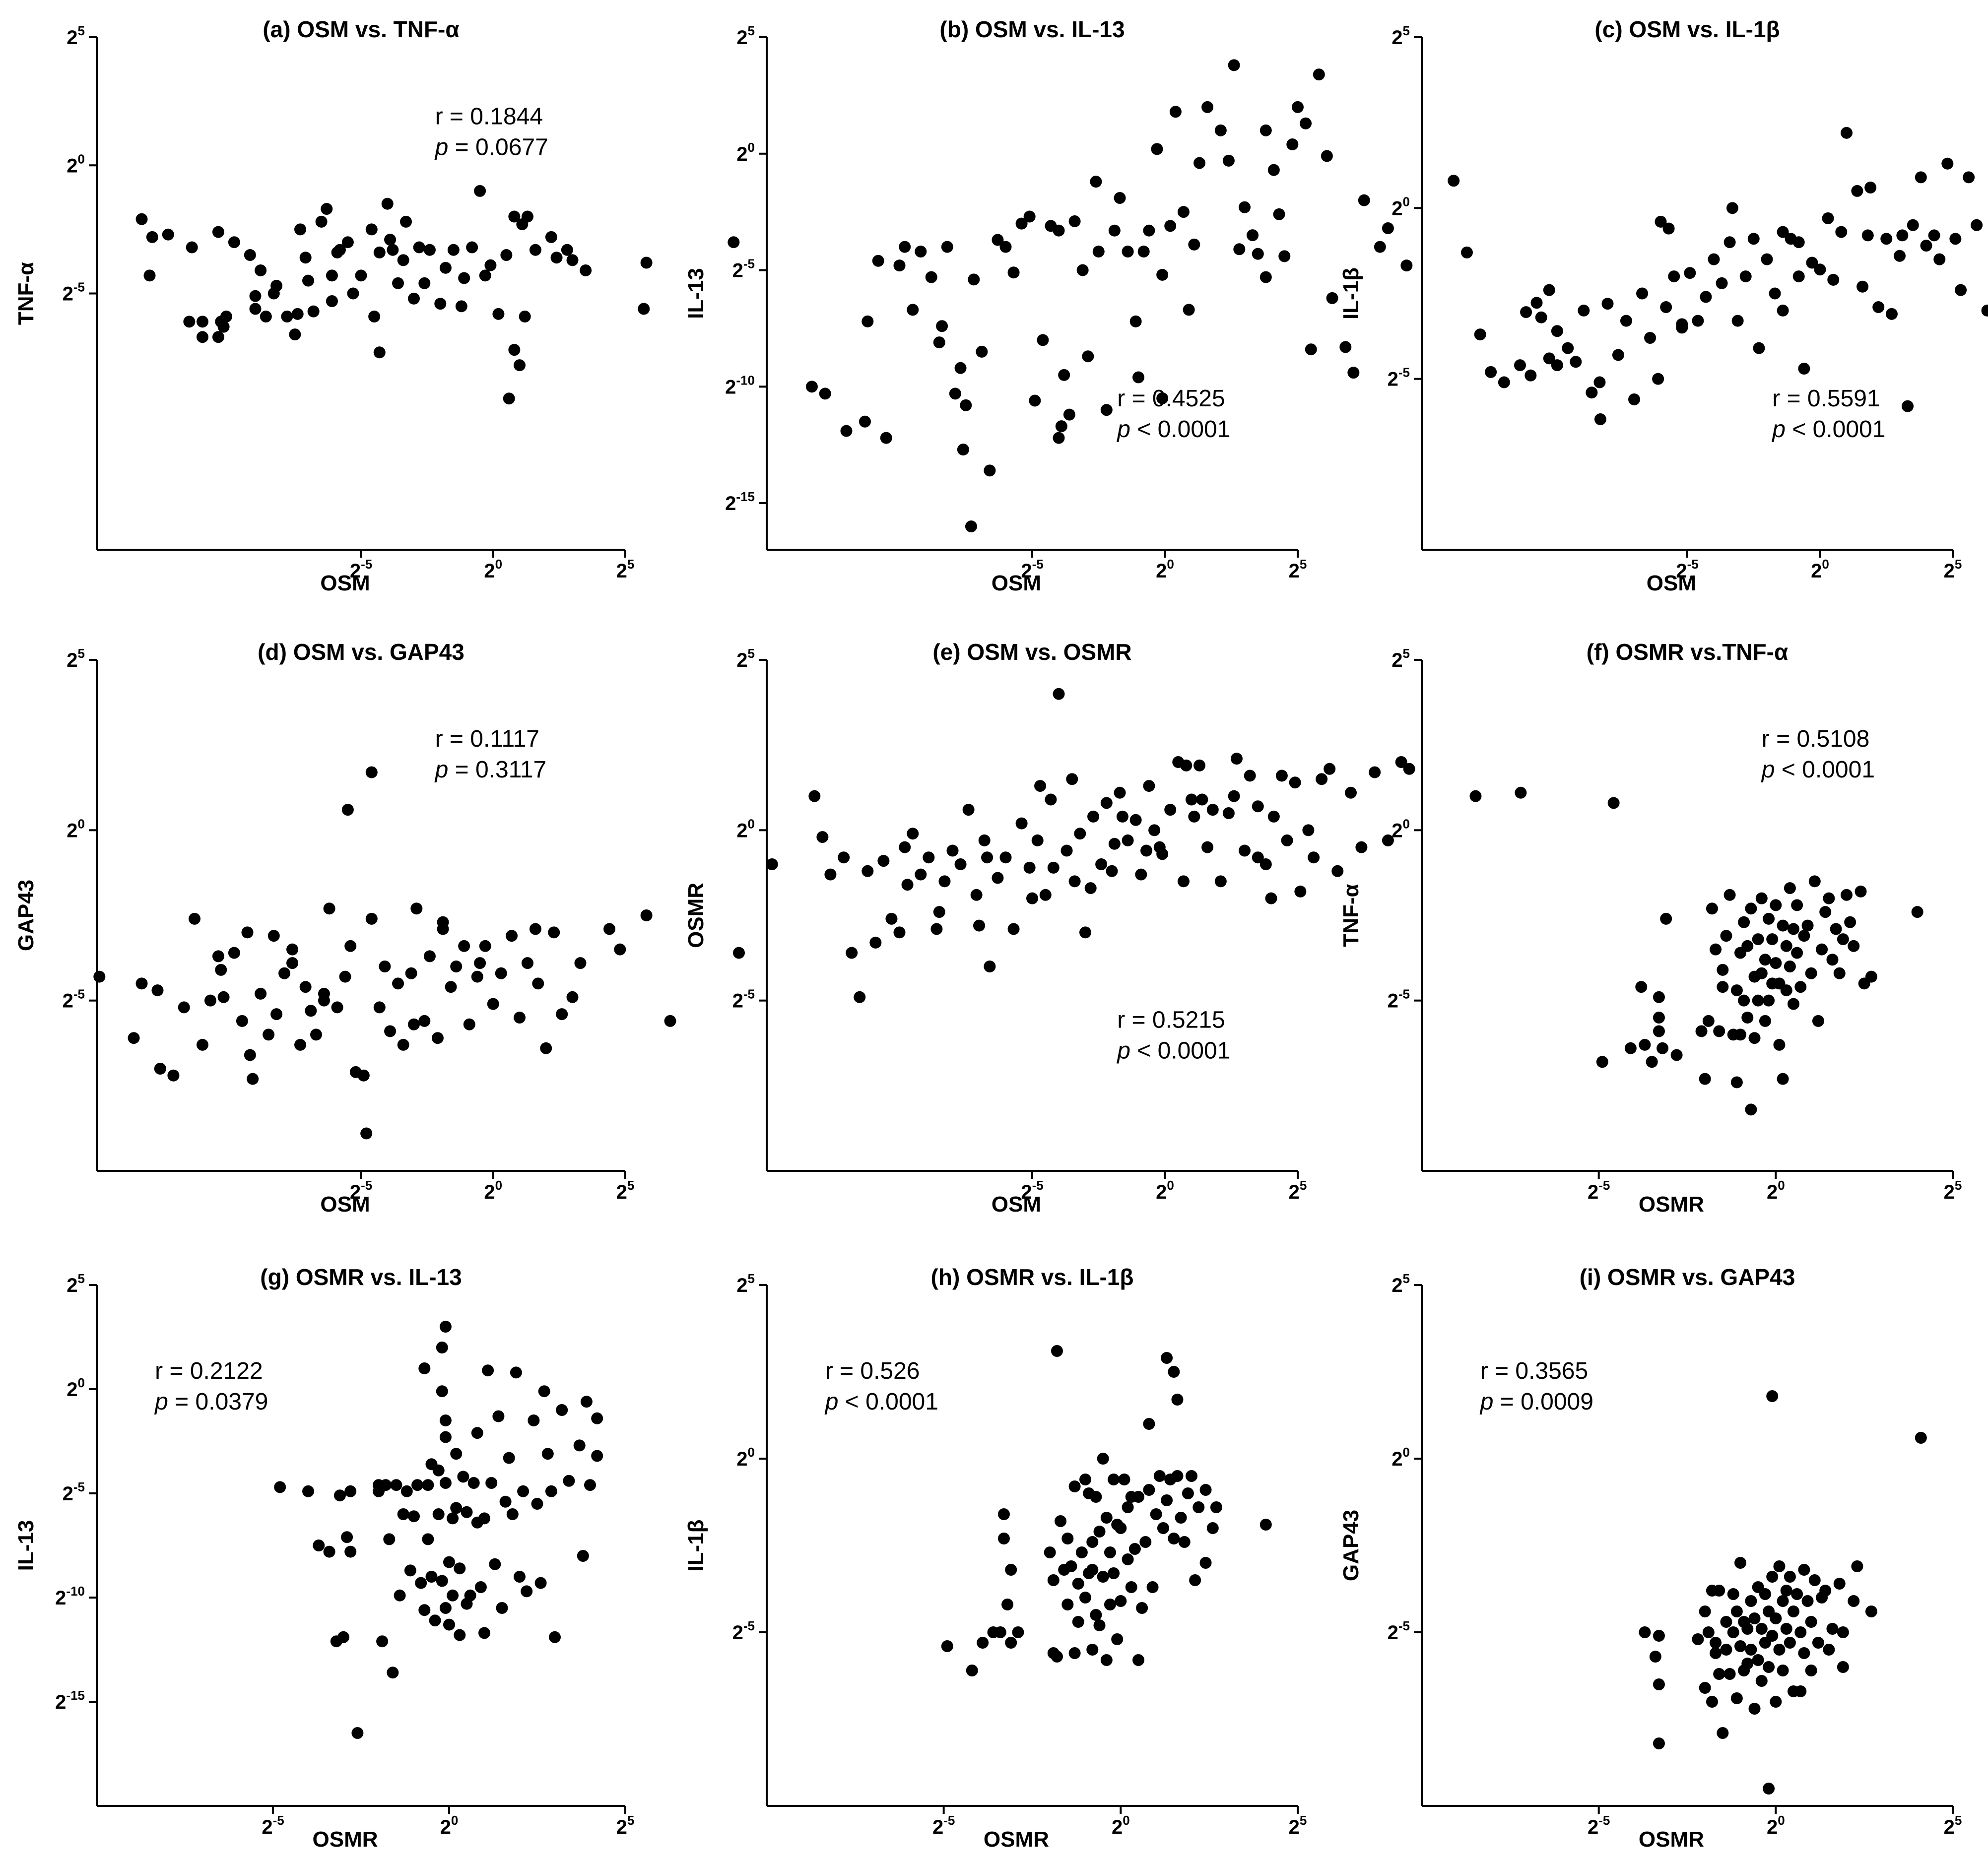  What do you see at coordinates (696, 293) in the screenshot?
I see `y-axis-title: IL-13` at bounding box center [696, 293].